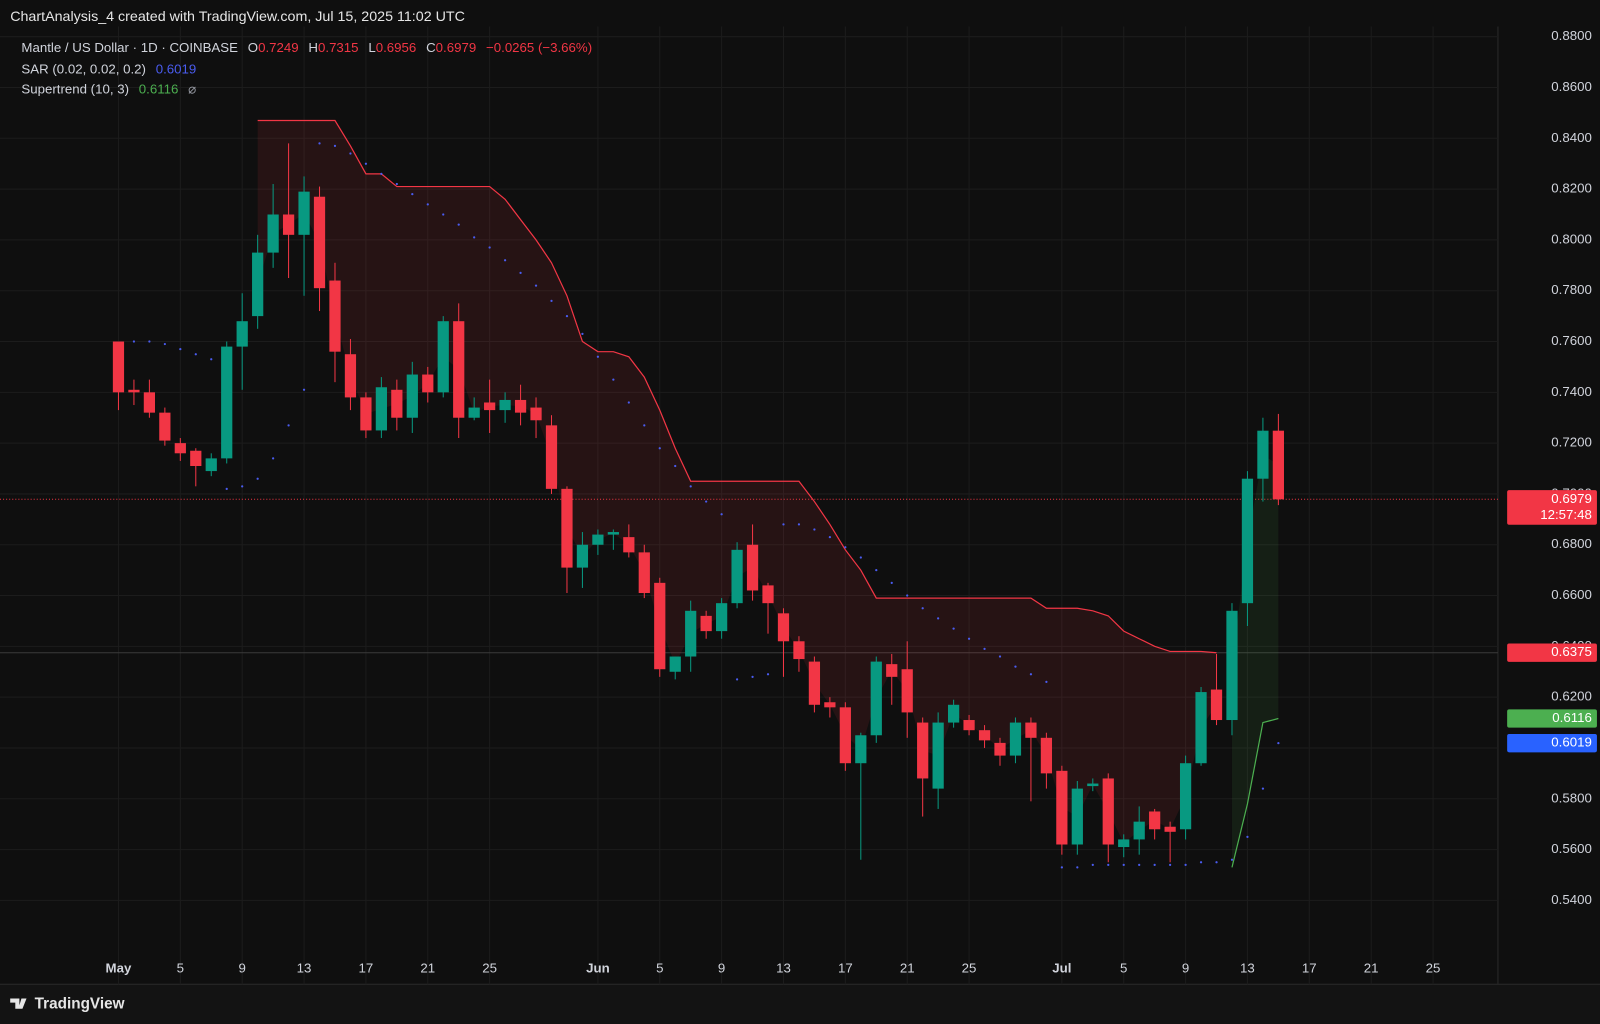 This screenshot has width=1600, height=1024. What do you see at coordinates (1571, 498) in the screenshot?
I see `price-label: 0.6979` at bounding box center [1571, 498].